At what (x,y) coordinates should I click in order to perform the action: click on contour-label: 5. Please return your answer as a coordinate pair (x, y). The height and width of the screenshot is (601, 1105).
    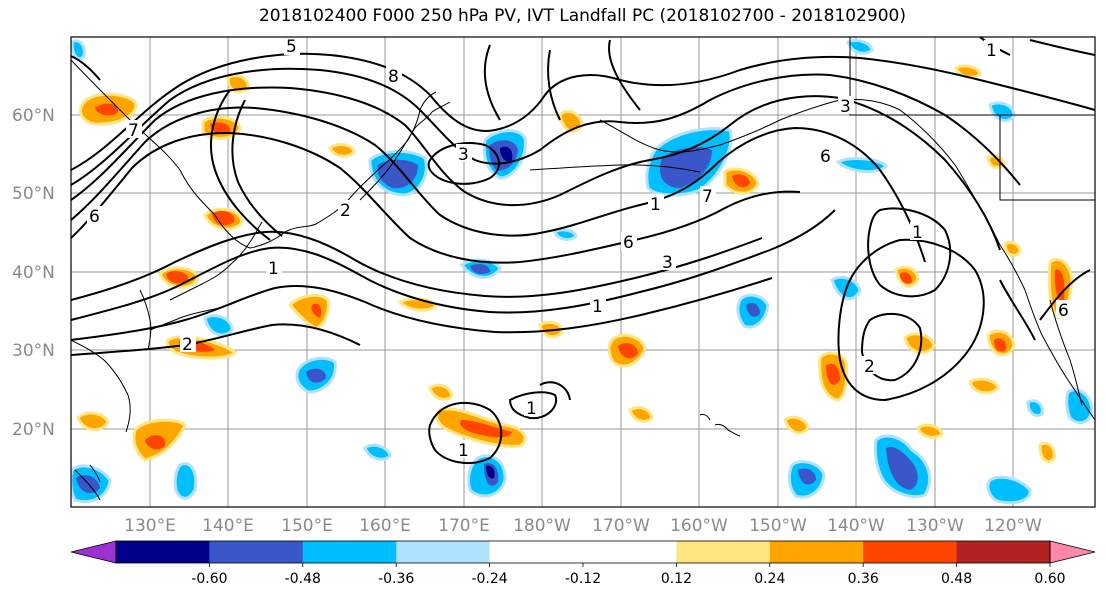
    Looking at the image, I should click on (291, 47).